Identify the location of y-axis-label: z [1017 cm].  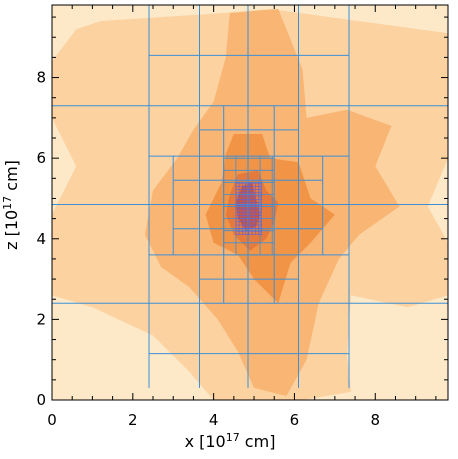
(11, 205).